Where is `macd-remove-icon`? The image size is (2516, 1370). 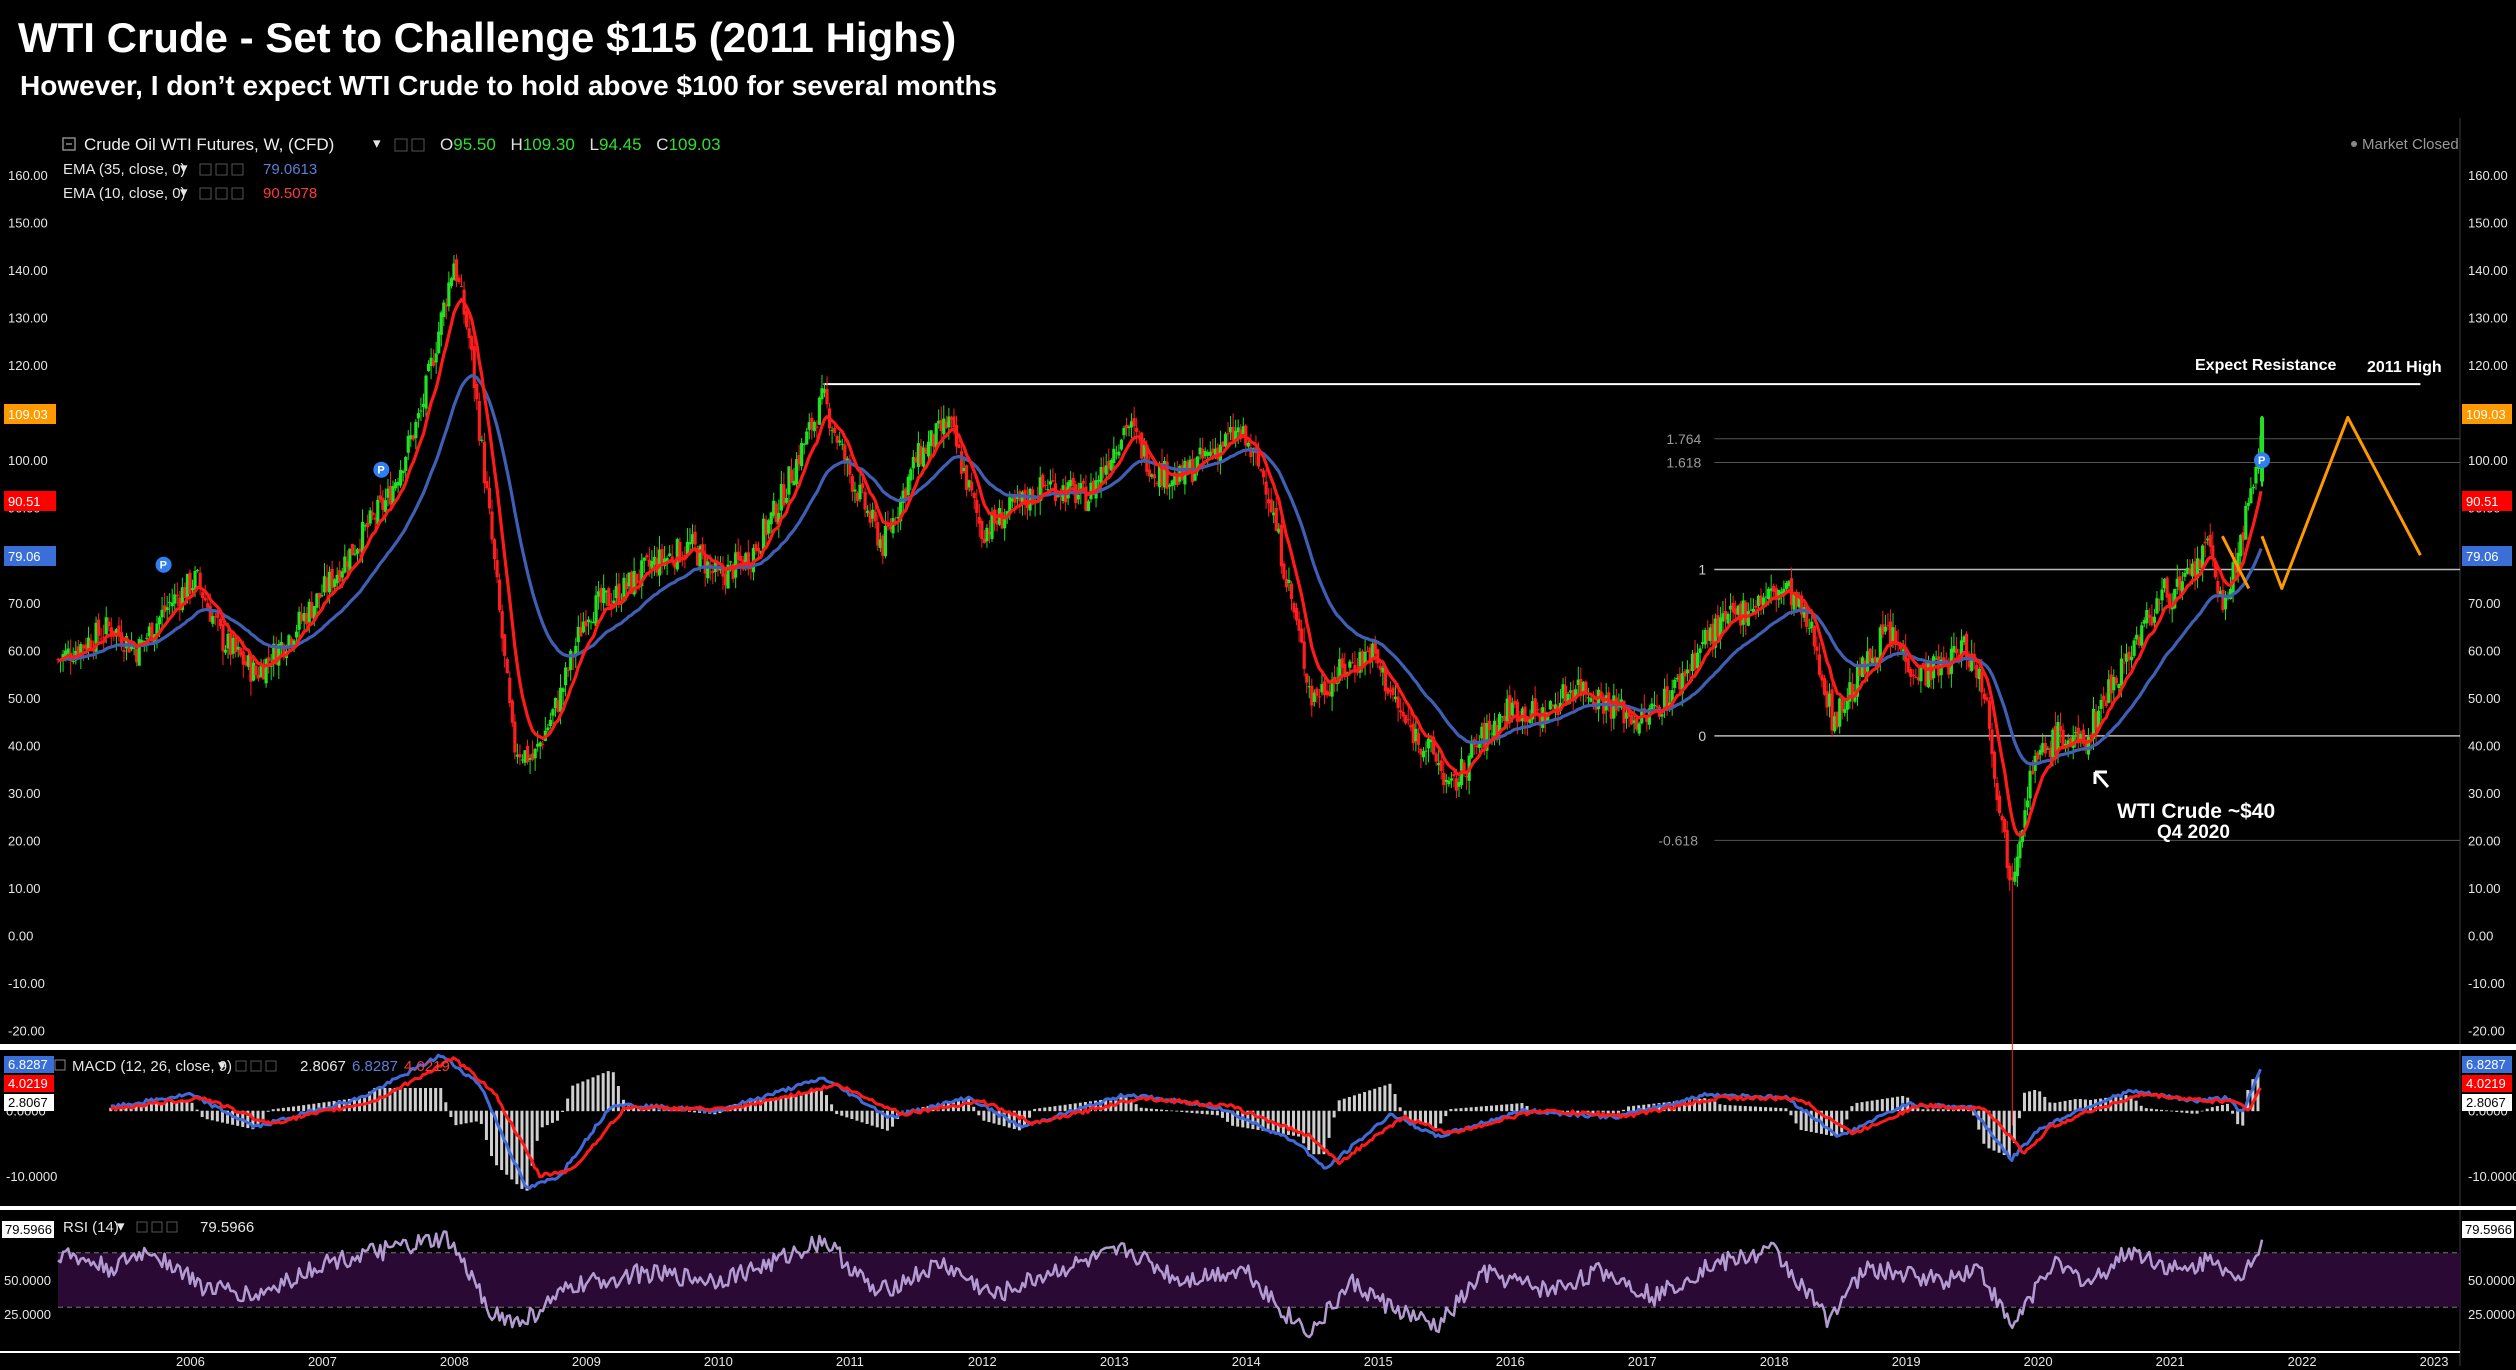 macd-remove-icon is located at coordinates (271, 1066).